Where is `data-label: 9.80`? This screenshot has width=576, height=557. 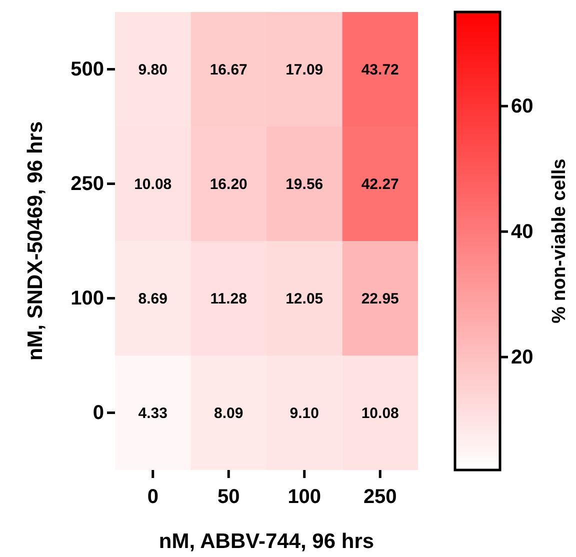
data-label: 9.80 is located at coordinates (153, 70).